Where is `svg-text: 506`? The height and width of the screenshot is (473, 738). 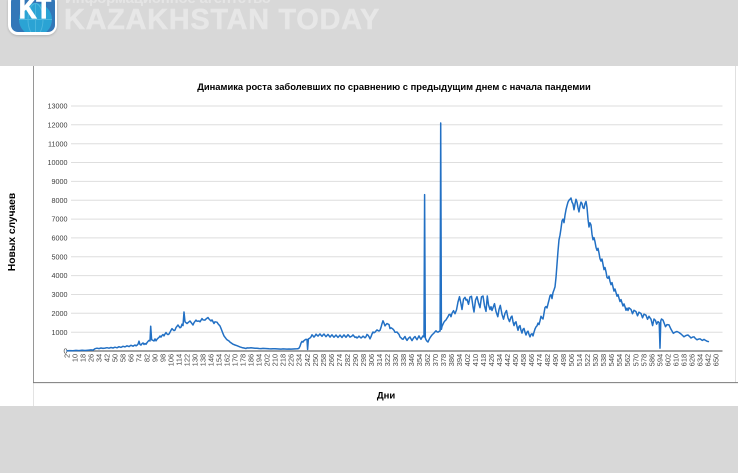 svg-text: 506 is located at coordinates (571, 360).